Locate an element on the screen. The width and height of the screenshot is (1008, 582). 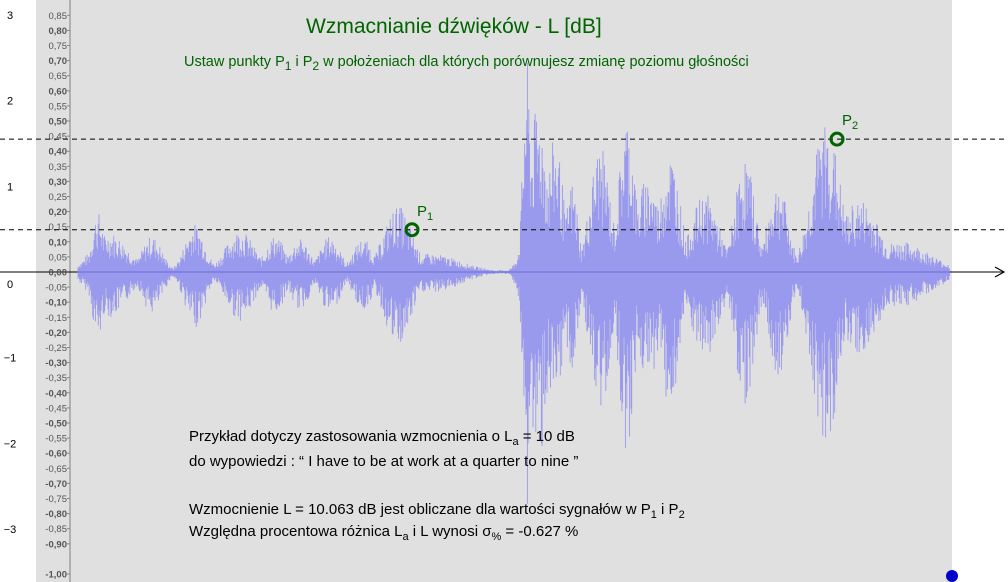
page-title: Wzmacnianie dźwięków - L [dB] is located at coordinates (454, 26).